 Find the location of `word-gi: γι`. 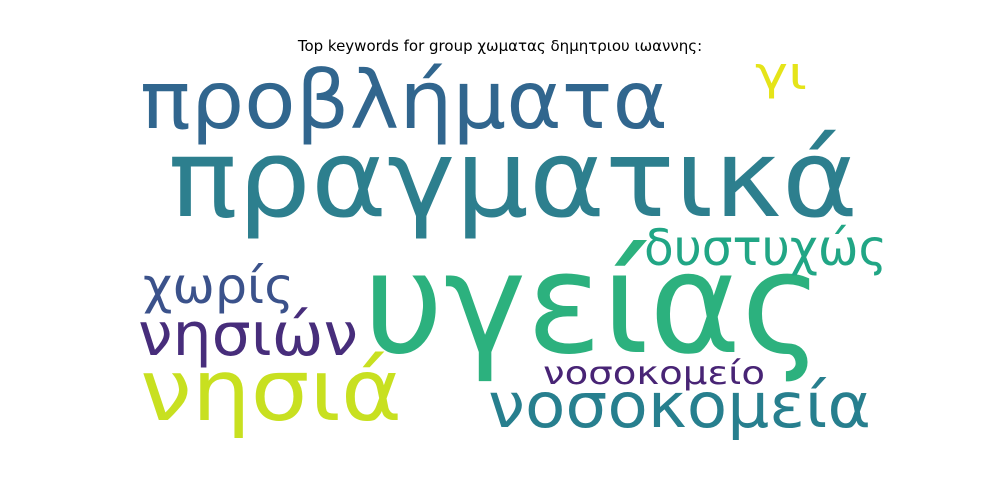

word-gi: γι is located at coordinates (781, 73).